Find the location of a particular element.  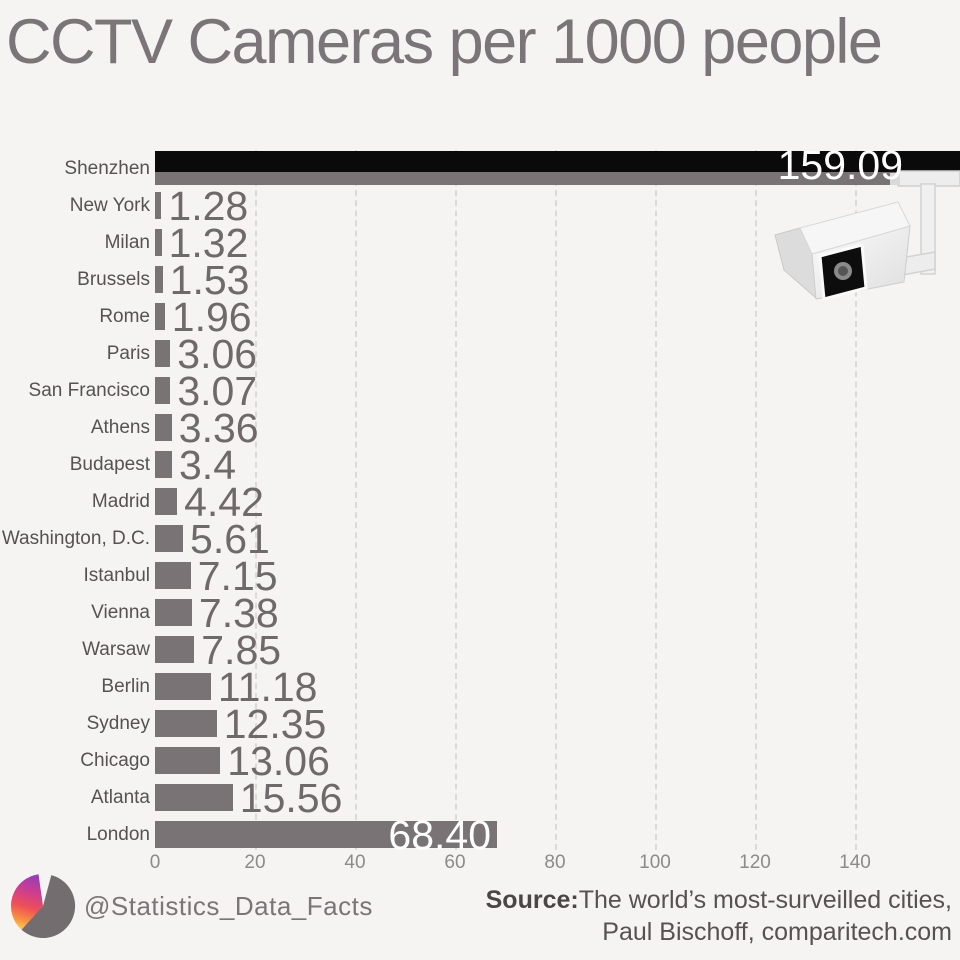

x-axis-tick-label: 60 is located at coordinates (455, 862).